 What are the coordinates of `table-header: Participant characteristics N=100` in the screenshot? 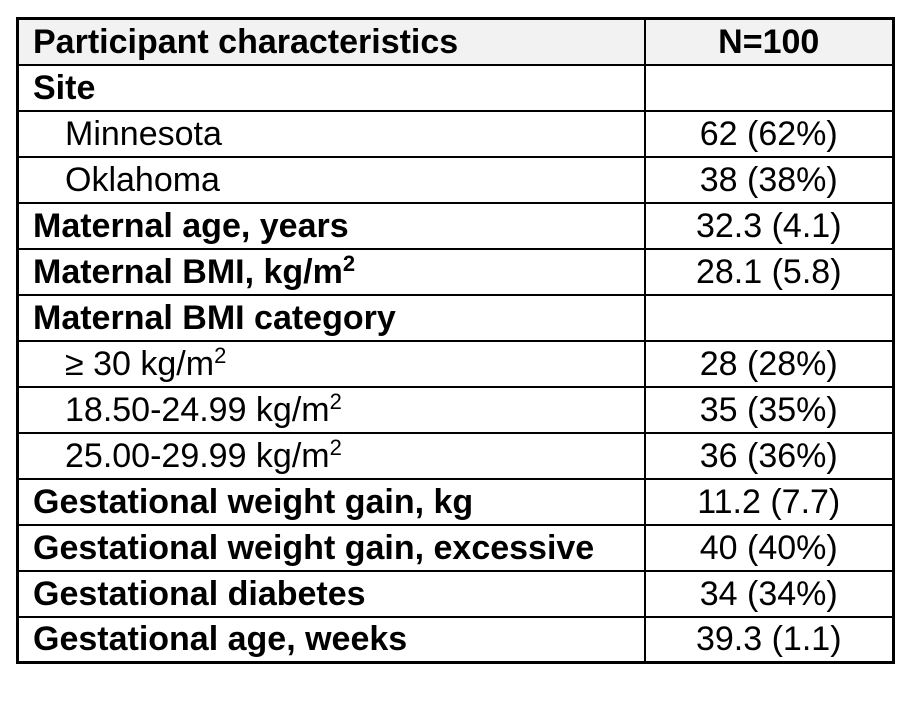 It's located at (455, 41).